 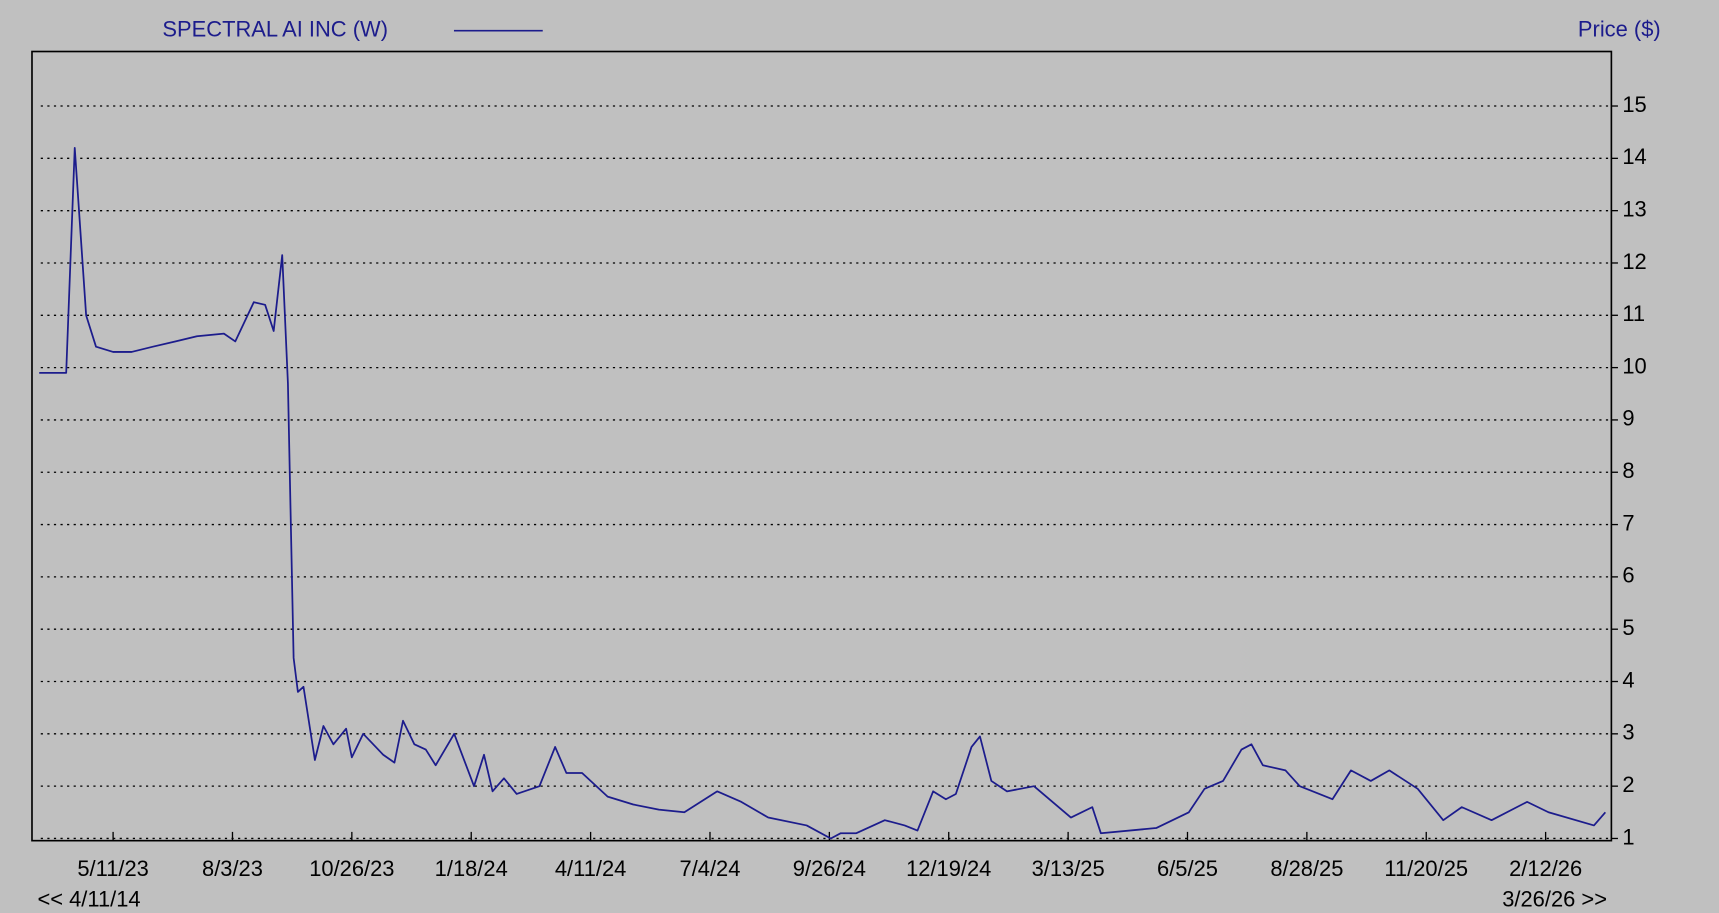 What do you see at coordinates (1633, 313) in the screenshot?
I see `y-tick-label: 11` at bounding box center [1633, 313].